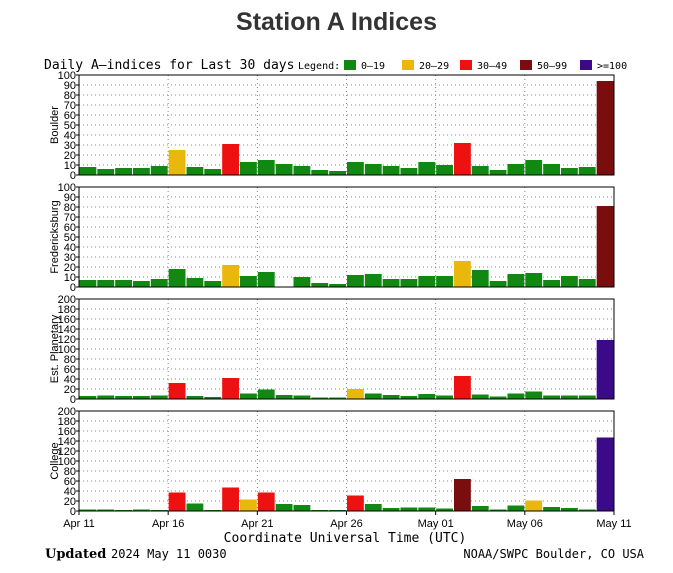  What do you see at coordinates (525, 524) in the screenshot?
I see `x-tick-label: May 06` at bounding box center [525, 524].